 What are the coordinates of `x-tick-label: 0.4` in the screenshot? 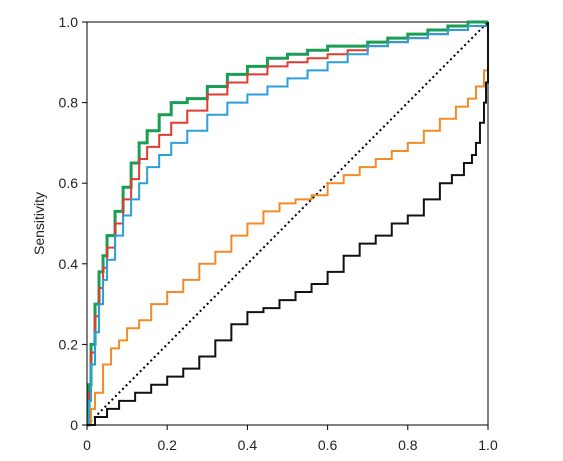 It's located at (248, 445).